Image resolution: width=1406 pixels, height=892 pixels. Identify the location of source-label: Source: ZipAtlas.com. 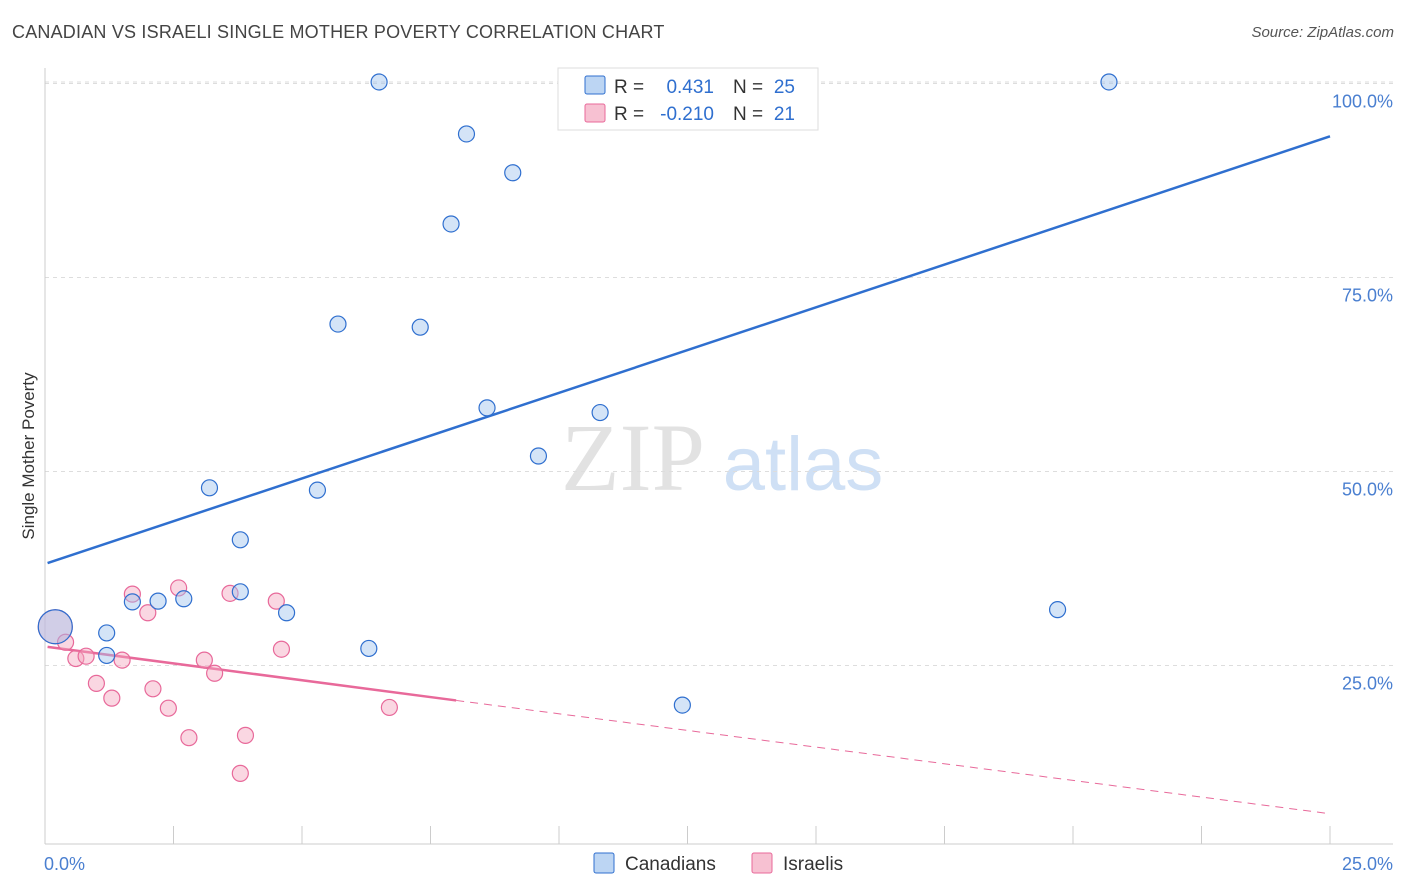
(1322, 32).